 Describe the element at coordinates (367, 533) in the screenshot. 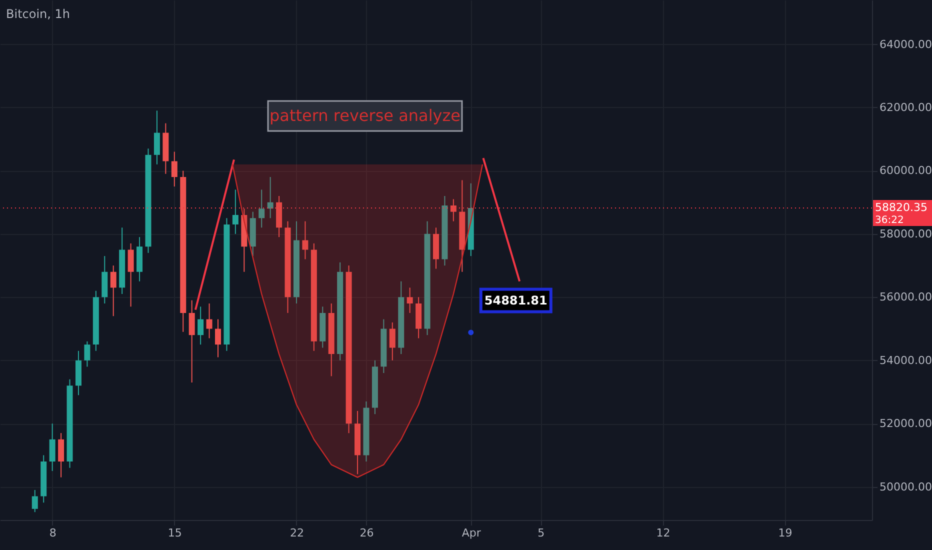

I see `x-tick-label: 26` at that location.